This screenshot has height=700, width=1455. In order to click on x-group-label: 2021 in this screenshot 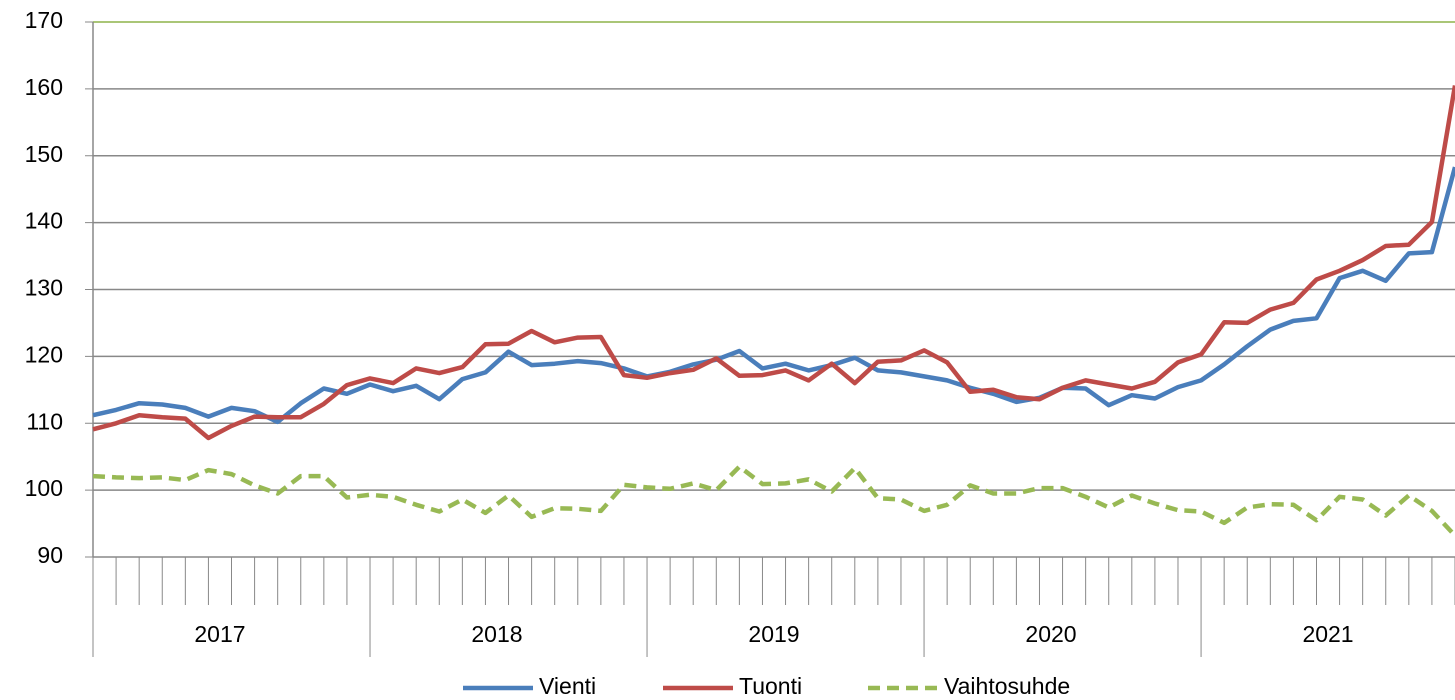, I will do `click(1327, 634)`.